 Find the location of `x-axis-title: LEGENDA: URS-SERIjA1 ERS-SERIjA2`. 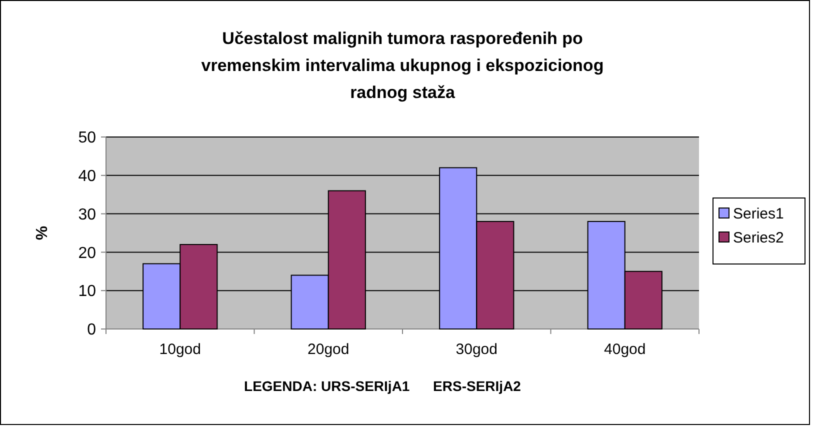

x-axis-title: LEGENDA: URS-SERIjA1 ERS-SERIjA2 is located at coordinates (383, 386).